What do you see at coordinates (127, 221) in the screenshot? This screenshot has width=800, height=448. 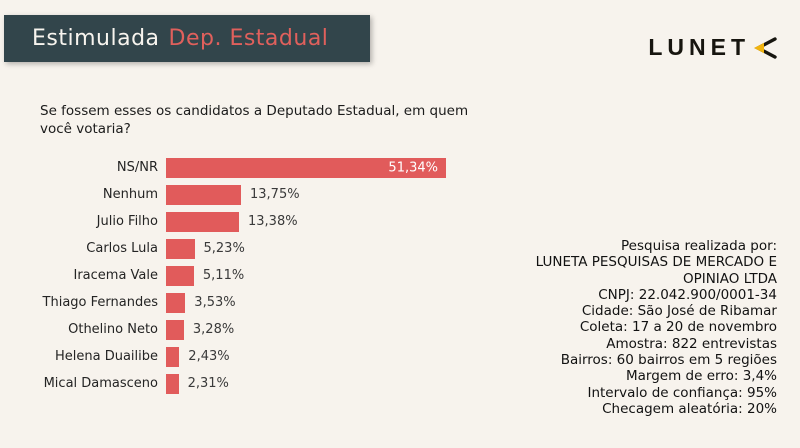 I see `bar-category-label: Julio Filho` at bounding box center [127, 221].